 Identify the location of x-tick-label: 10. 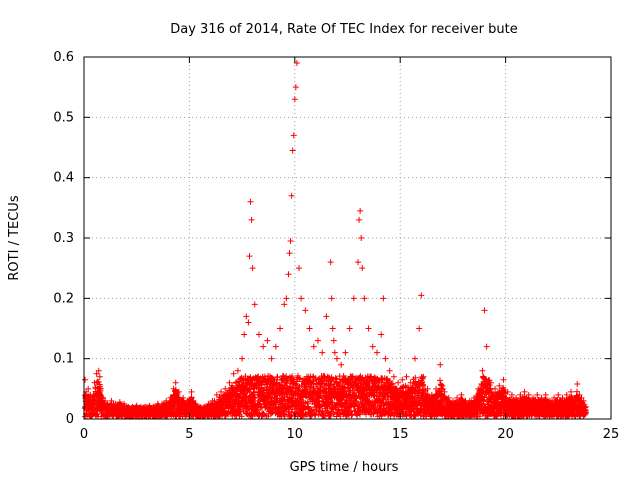
(295, 434).